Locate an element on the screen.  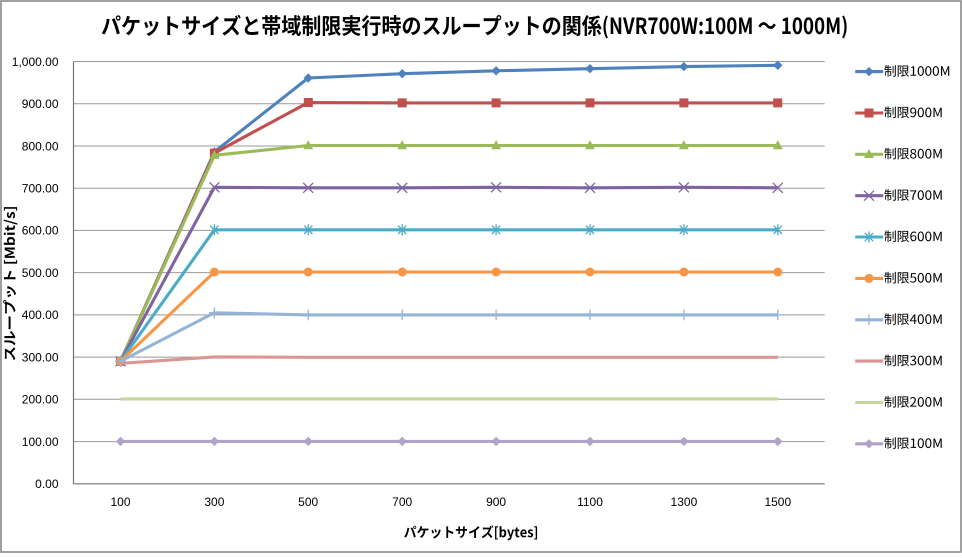
svg-text: 0.00 is located at coordinates (47, 484).